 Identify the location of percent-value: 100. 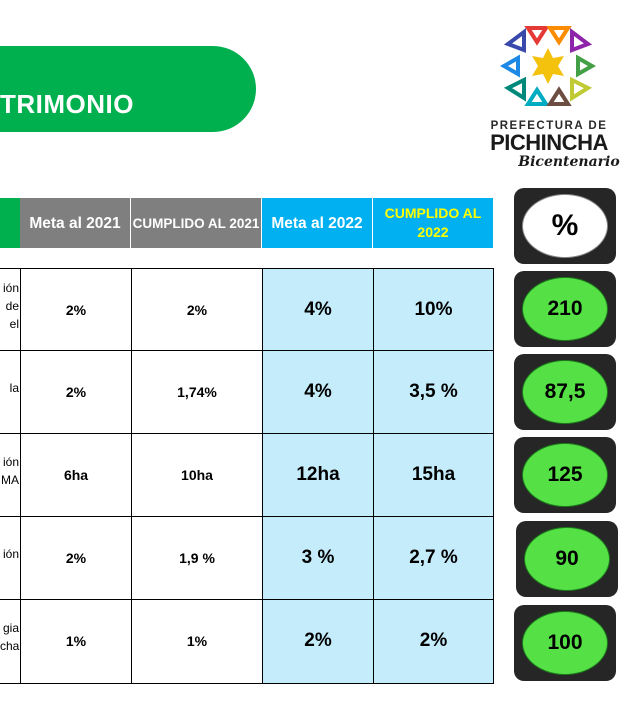
(565, 643).